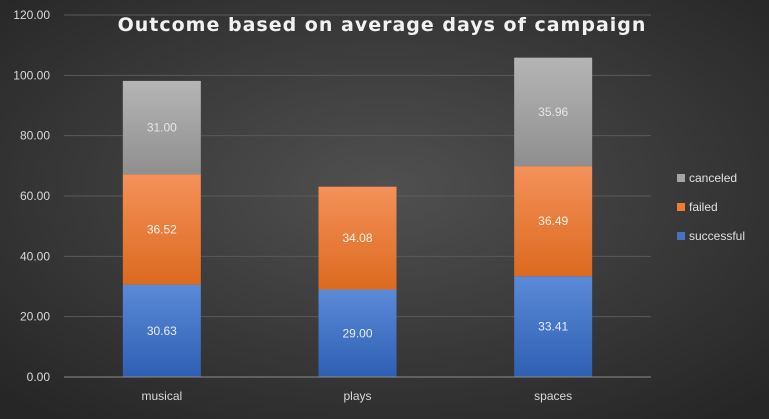  I want to click on bar-canceled-musical, so click(161, 127).